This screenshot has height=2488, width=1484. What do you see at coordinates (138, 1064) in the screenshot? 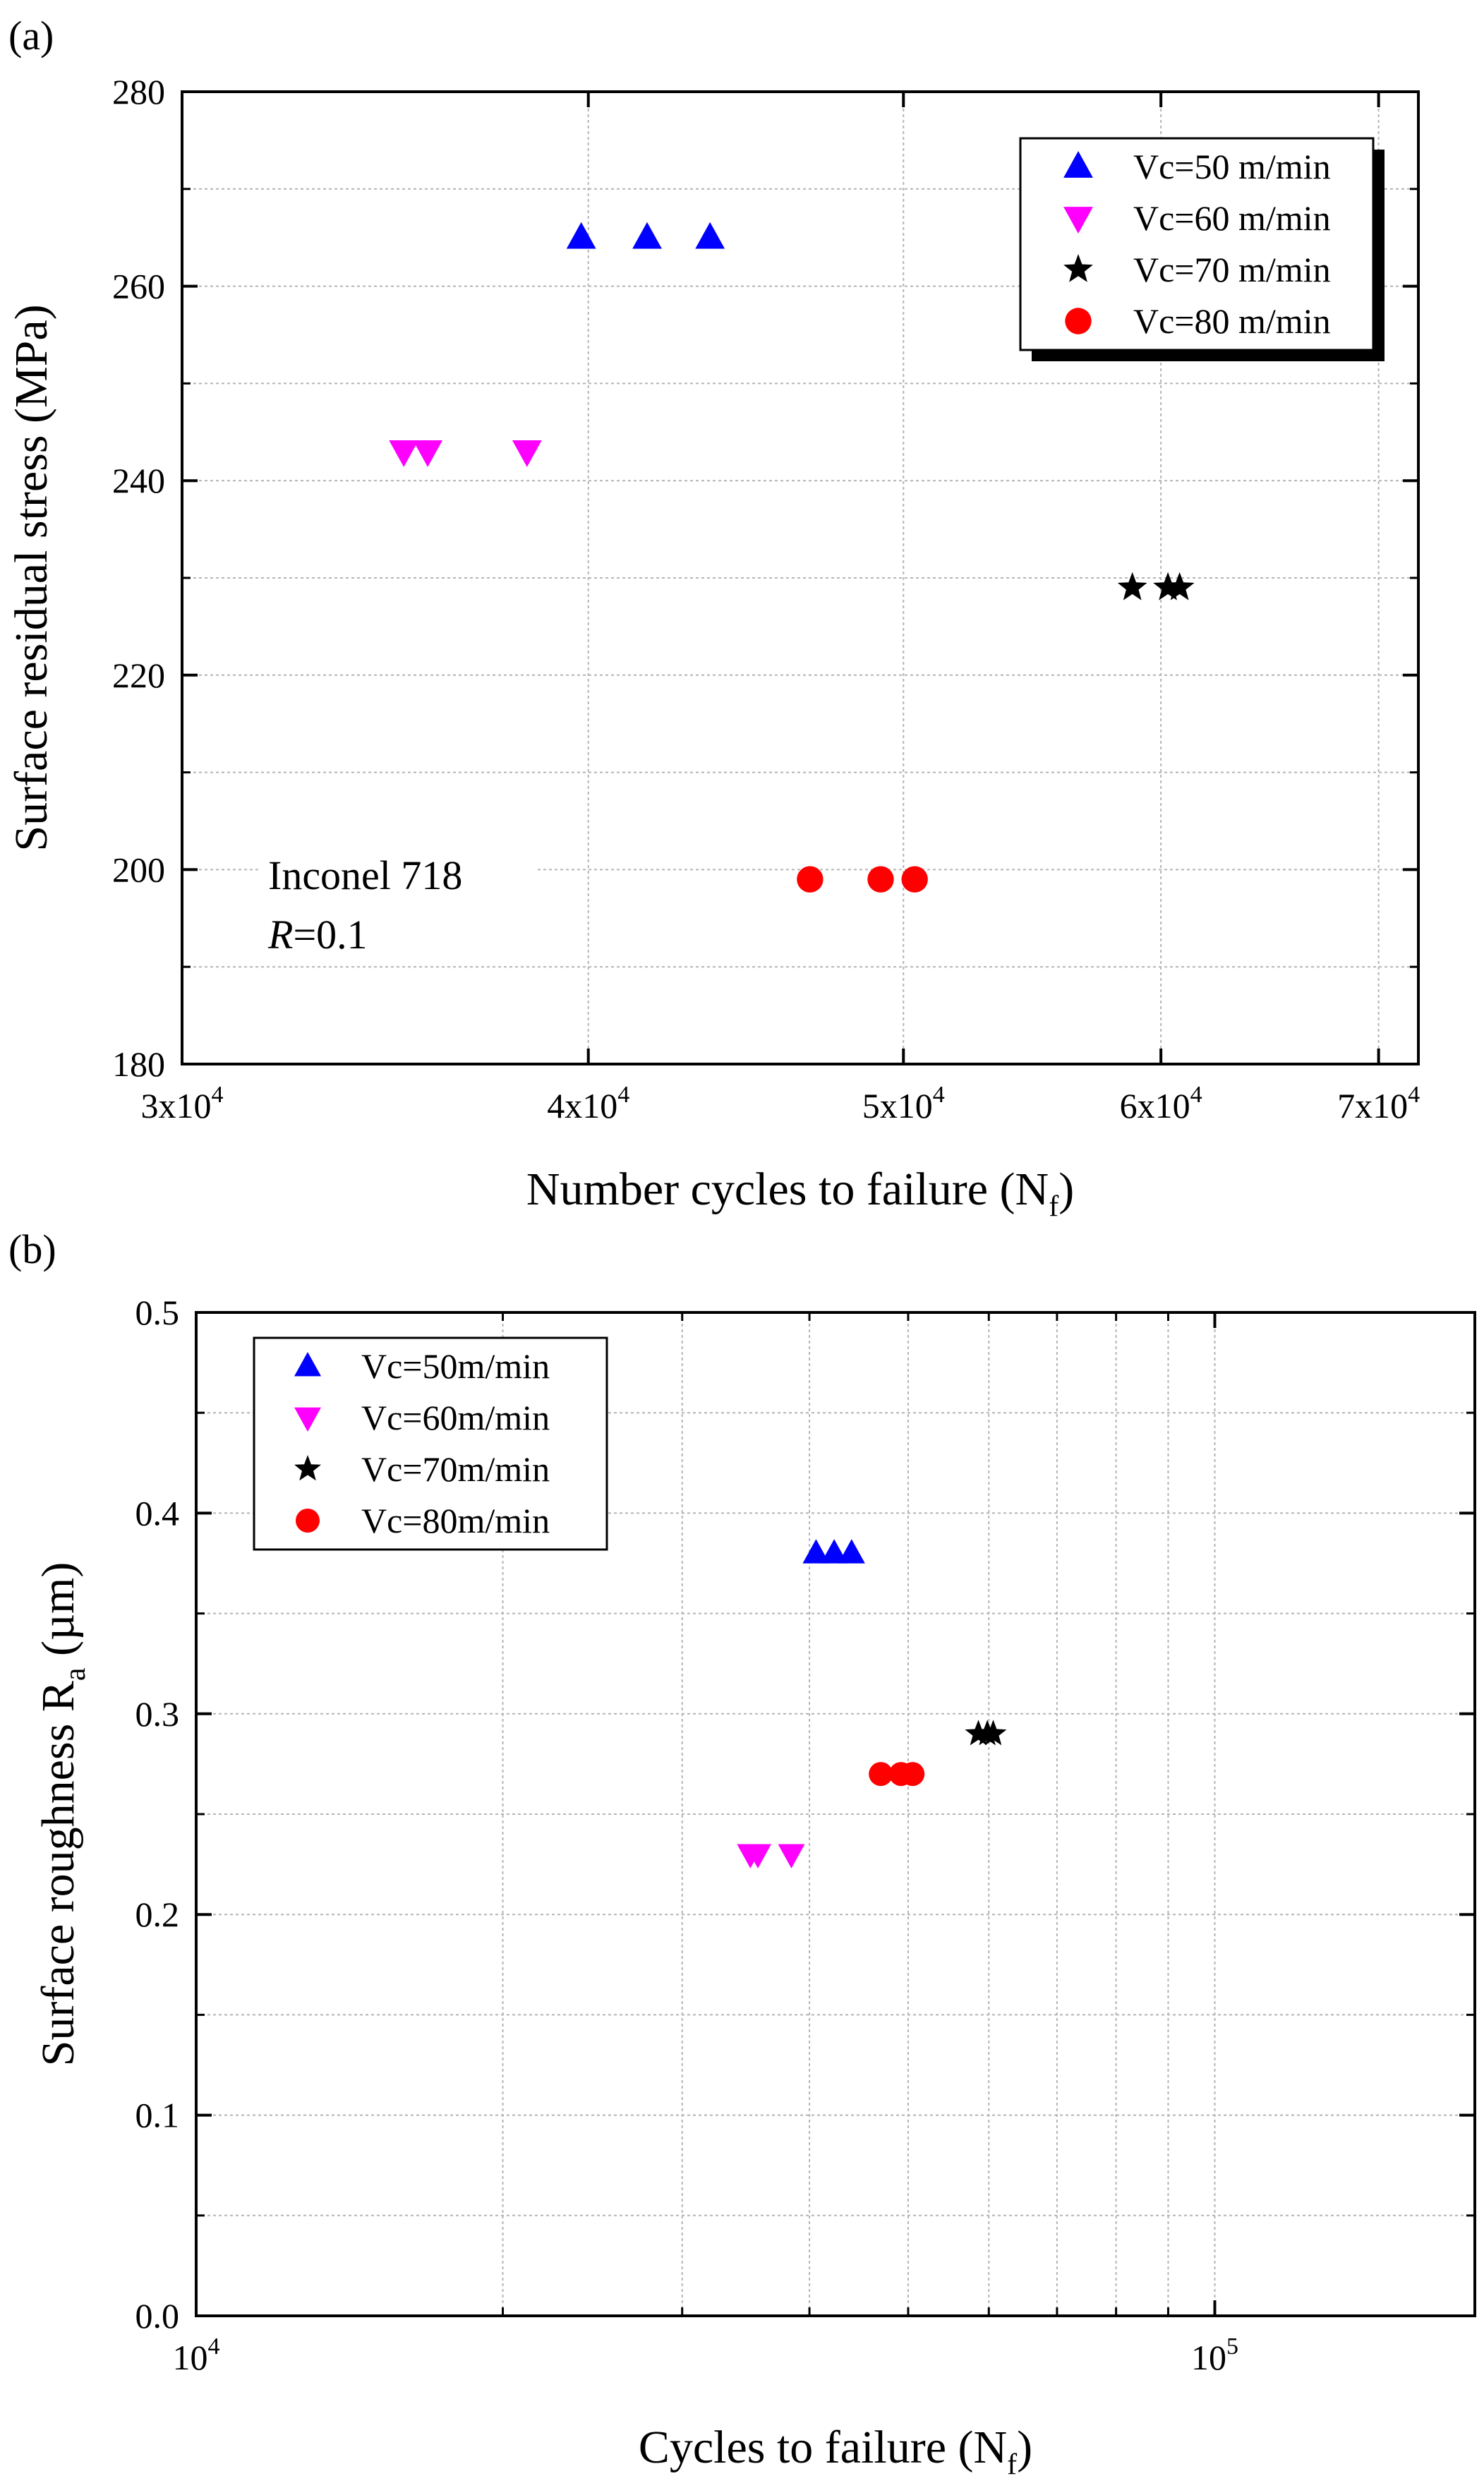
I see `y-tick-label: 180` at bounding box center [138, 1064].